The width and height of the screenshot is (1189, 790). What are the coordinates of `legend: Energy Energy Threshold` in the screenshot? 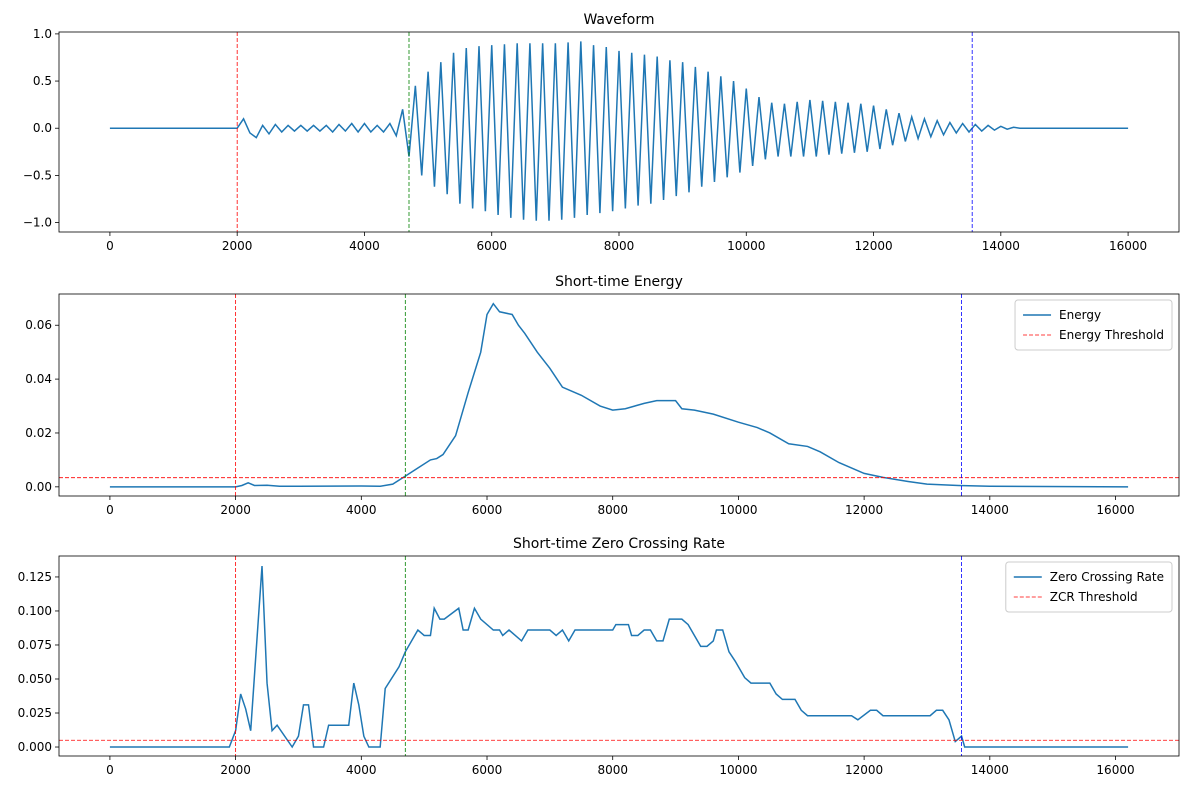 It's located at (1093, 325).